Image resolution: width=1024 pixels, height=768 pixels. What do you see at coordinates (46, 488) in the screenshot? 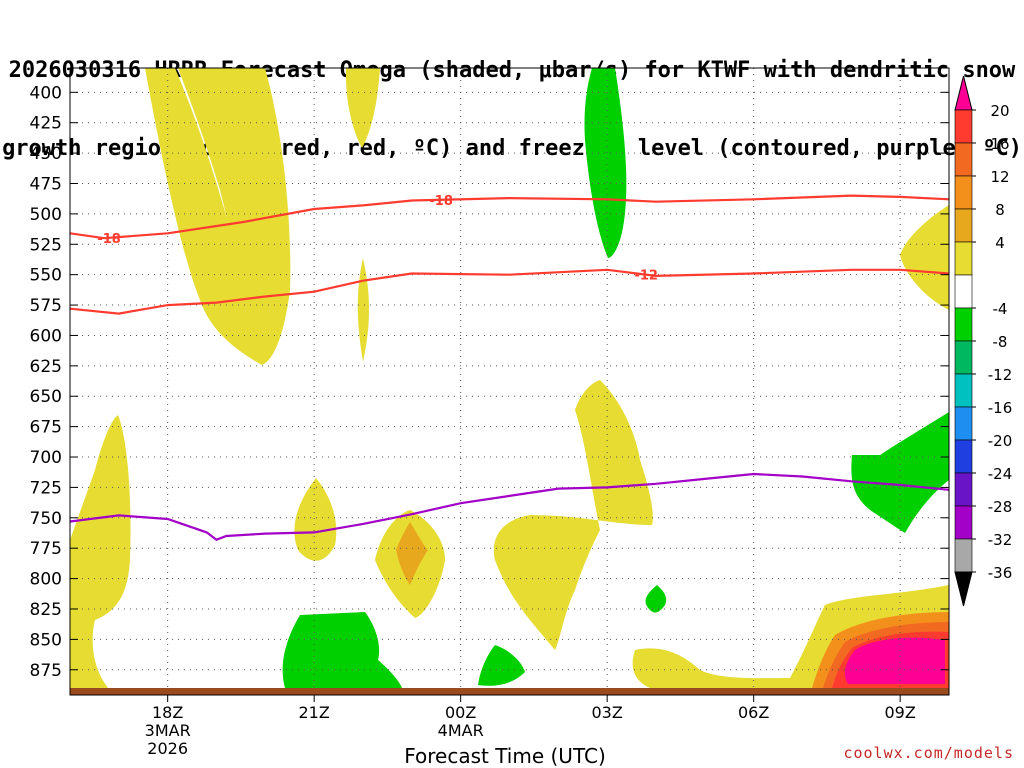
I see `y-tick-label: 725` at bounding box center [46, 488].